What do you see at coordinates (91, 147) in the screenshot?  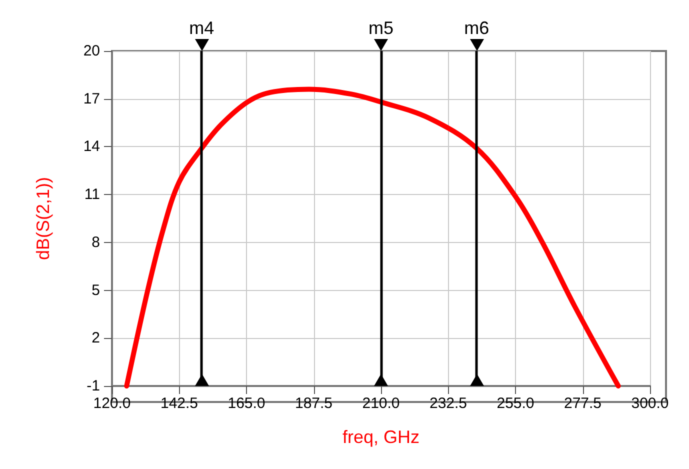 I see `y-tick-label: 14` at bounding box center [91, 147].